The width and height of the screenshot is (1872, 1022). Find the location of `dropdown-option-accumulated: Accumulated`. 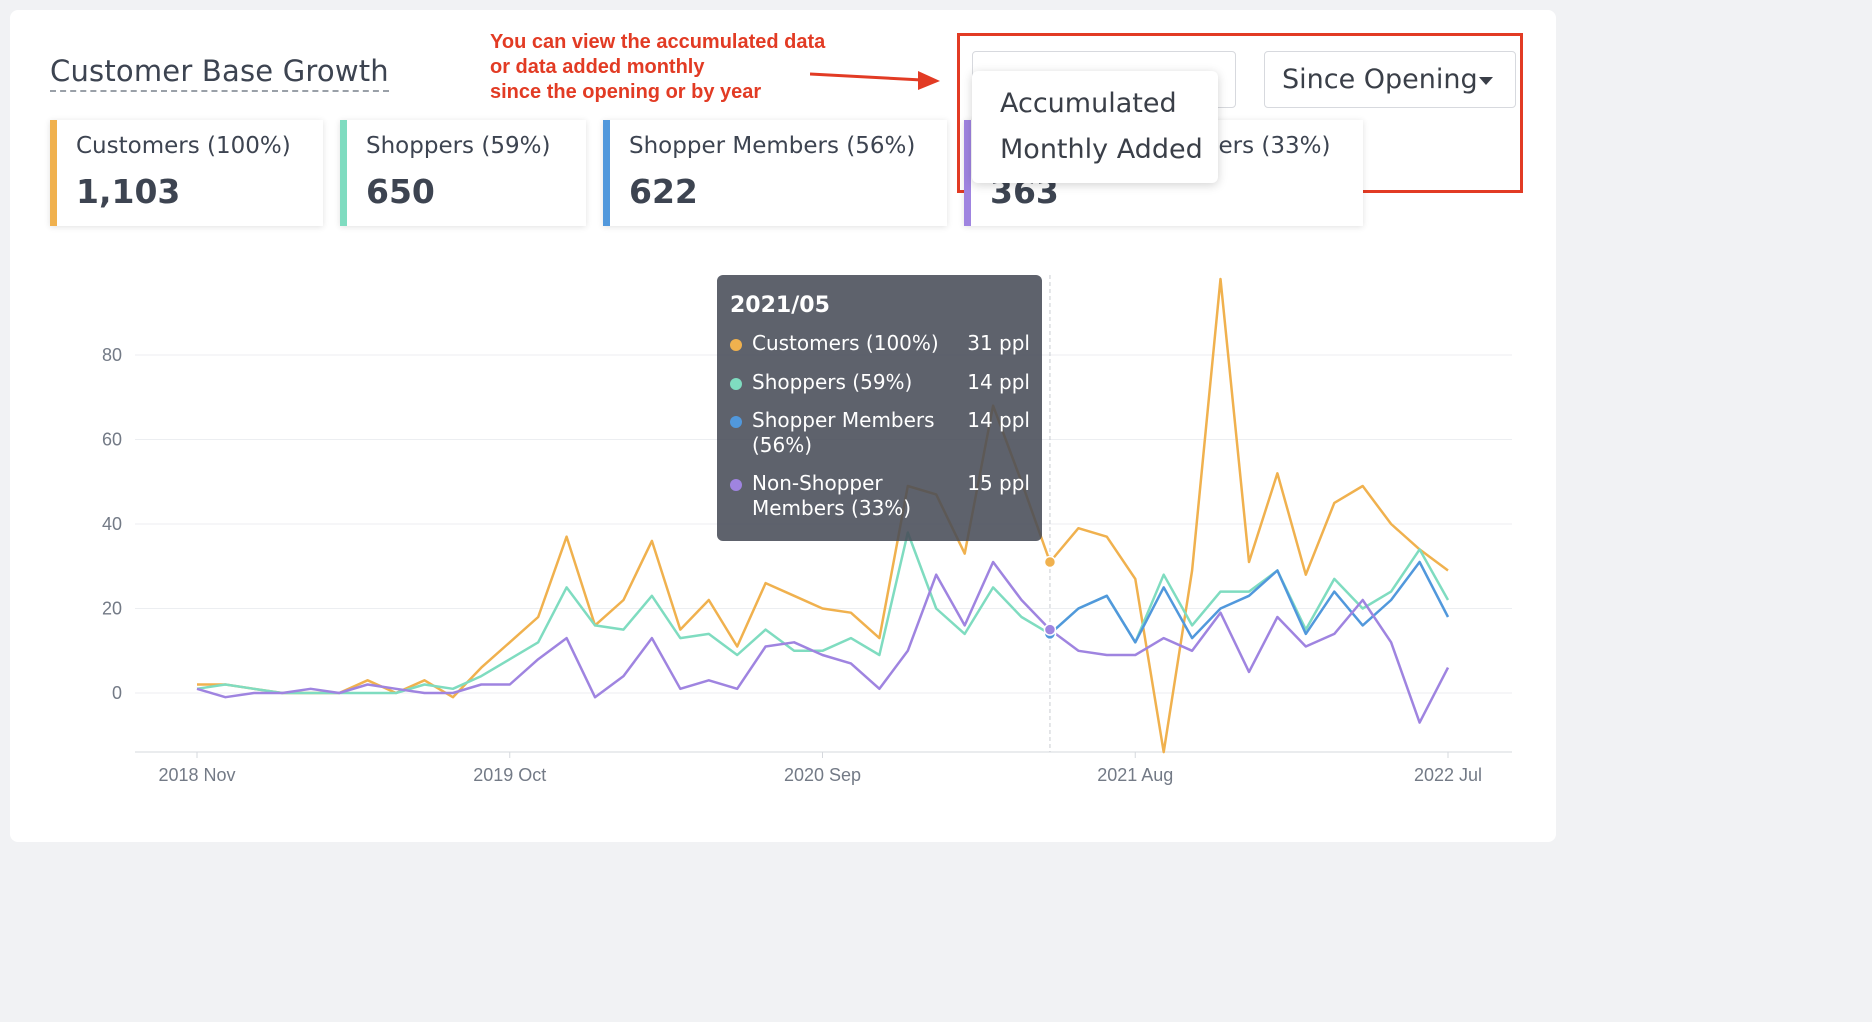

dropdown-option-accumulated: Accumulated is located at coordinates (1088, 103).